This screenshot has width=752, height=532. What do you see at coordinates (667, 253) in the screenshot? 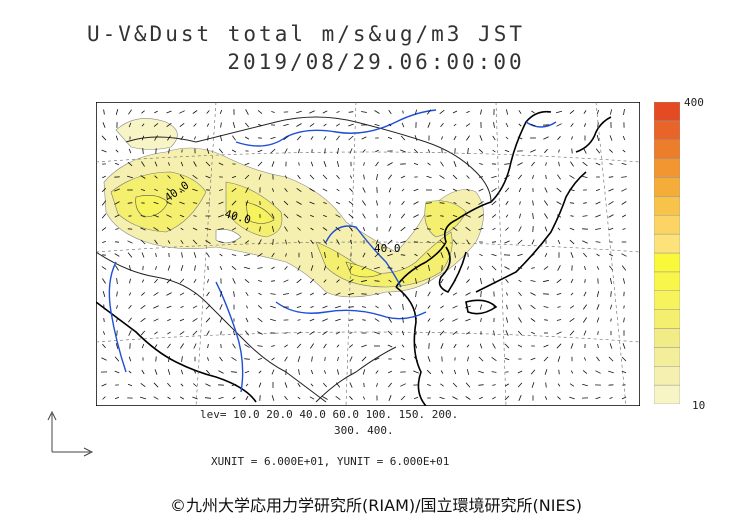
I see `color-legend` at bounding box center [667, 253].